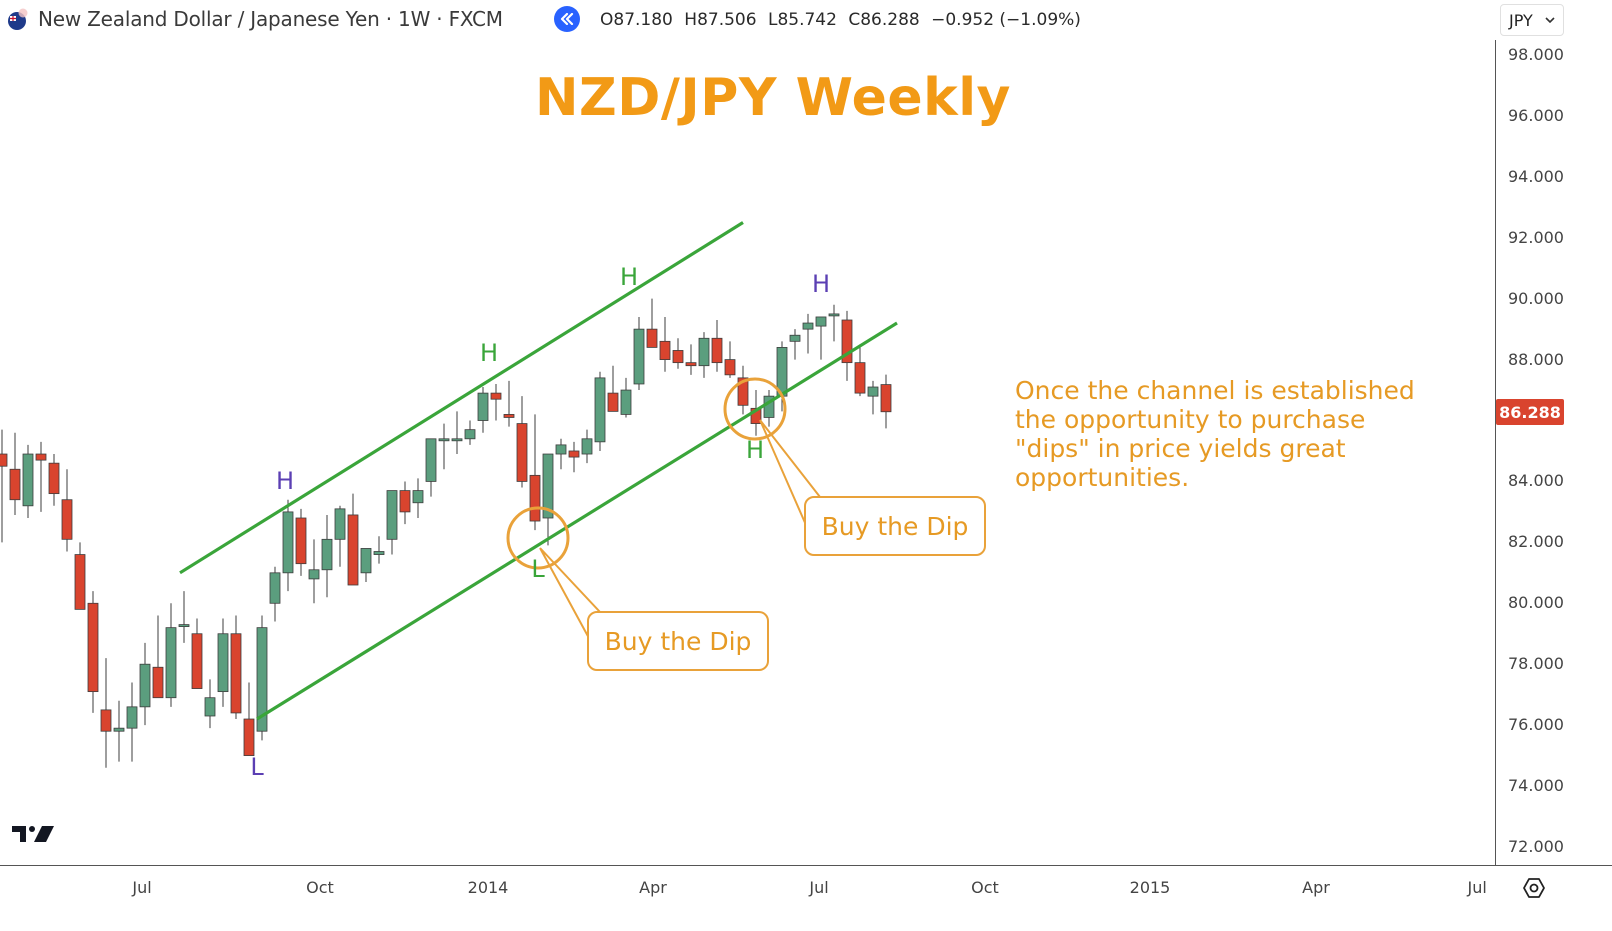 The image size is (1612, 931). What do you see at coordinates (1477, 887) in the screenshot?
I see `time-tick-label: Jul` at bounding box center [1477, 887].